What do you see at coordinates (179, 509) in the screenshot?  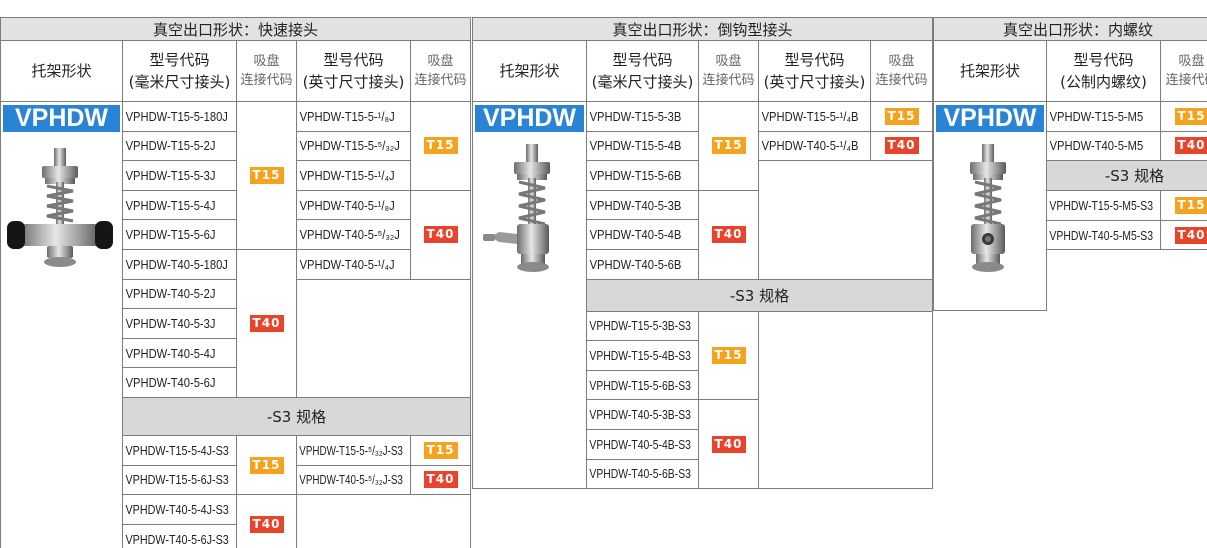 I see `model-cell: VPHDW-T40-5-4J-S3` at bounding box center [179, 509].